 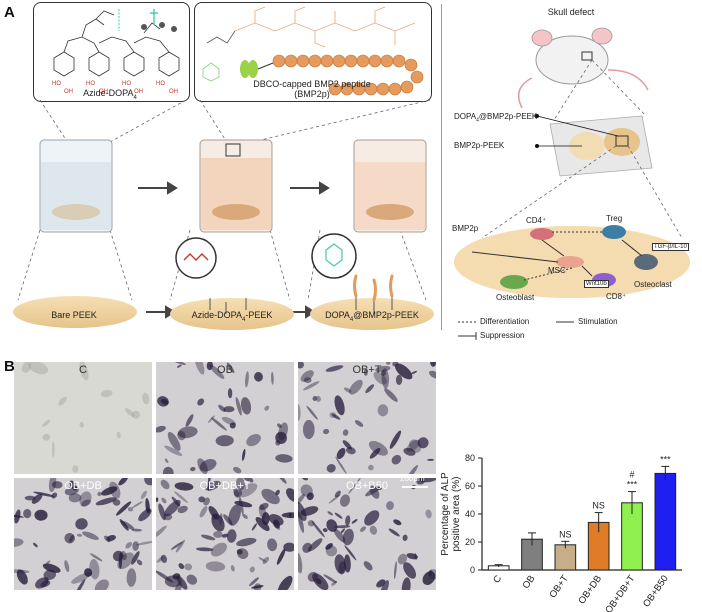 I want to click on dbco-peptide-structure-box, so click(x=313, y=52).